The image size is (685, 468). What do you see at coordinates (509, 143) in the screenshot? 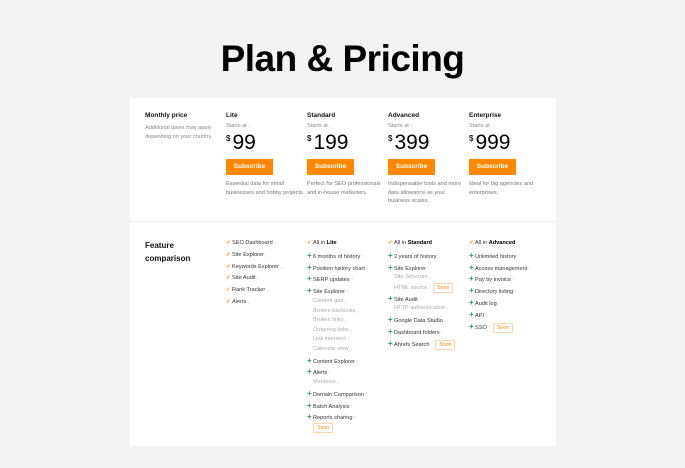
I see `price: $999` at bounding box center [509, 143].